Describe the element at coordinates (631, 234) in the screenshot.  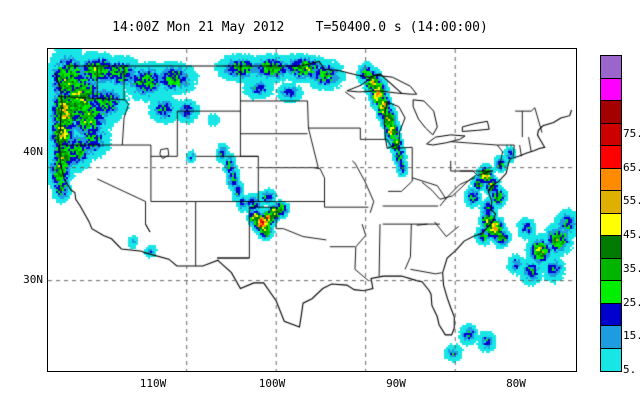
I see `colorbar-label-45: 45.` at that location.